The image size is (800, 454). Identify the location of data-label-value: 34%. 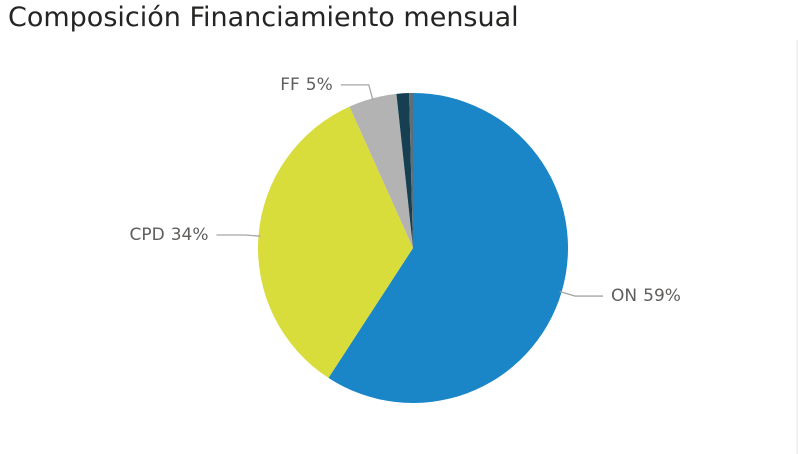
(190, 235).